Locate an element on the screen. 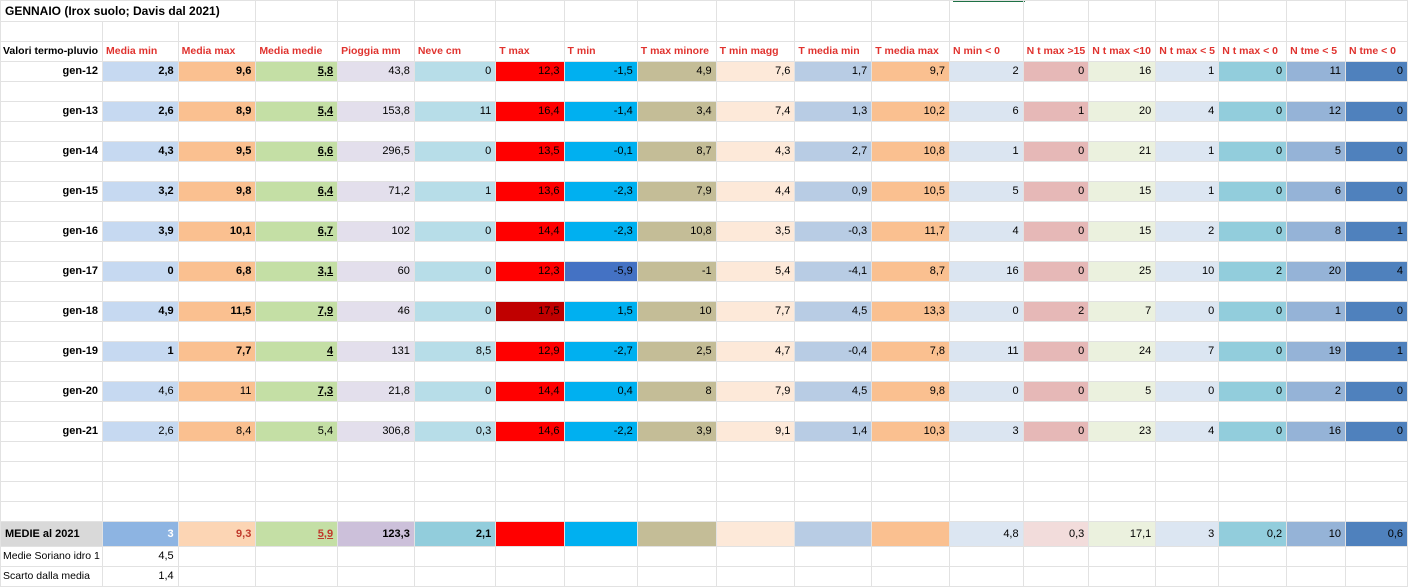 The width and height of the screenshot is (1408, 587). data-cell: 9,5 is located at coordinates (217, 151).